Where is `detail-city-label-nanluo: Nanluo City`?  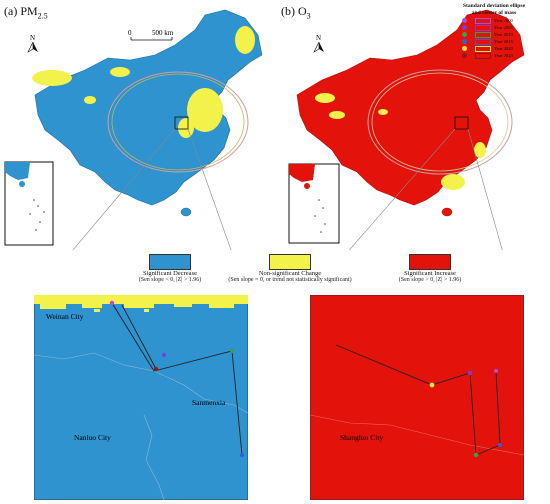
detail-city-label-nanluo: Nanluo City is located at coordinates (92, 437).